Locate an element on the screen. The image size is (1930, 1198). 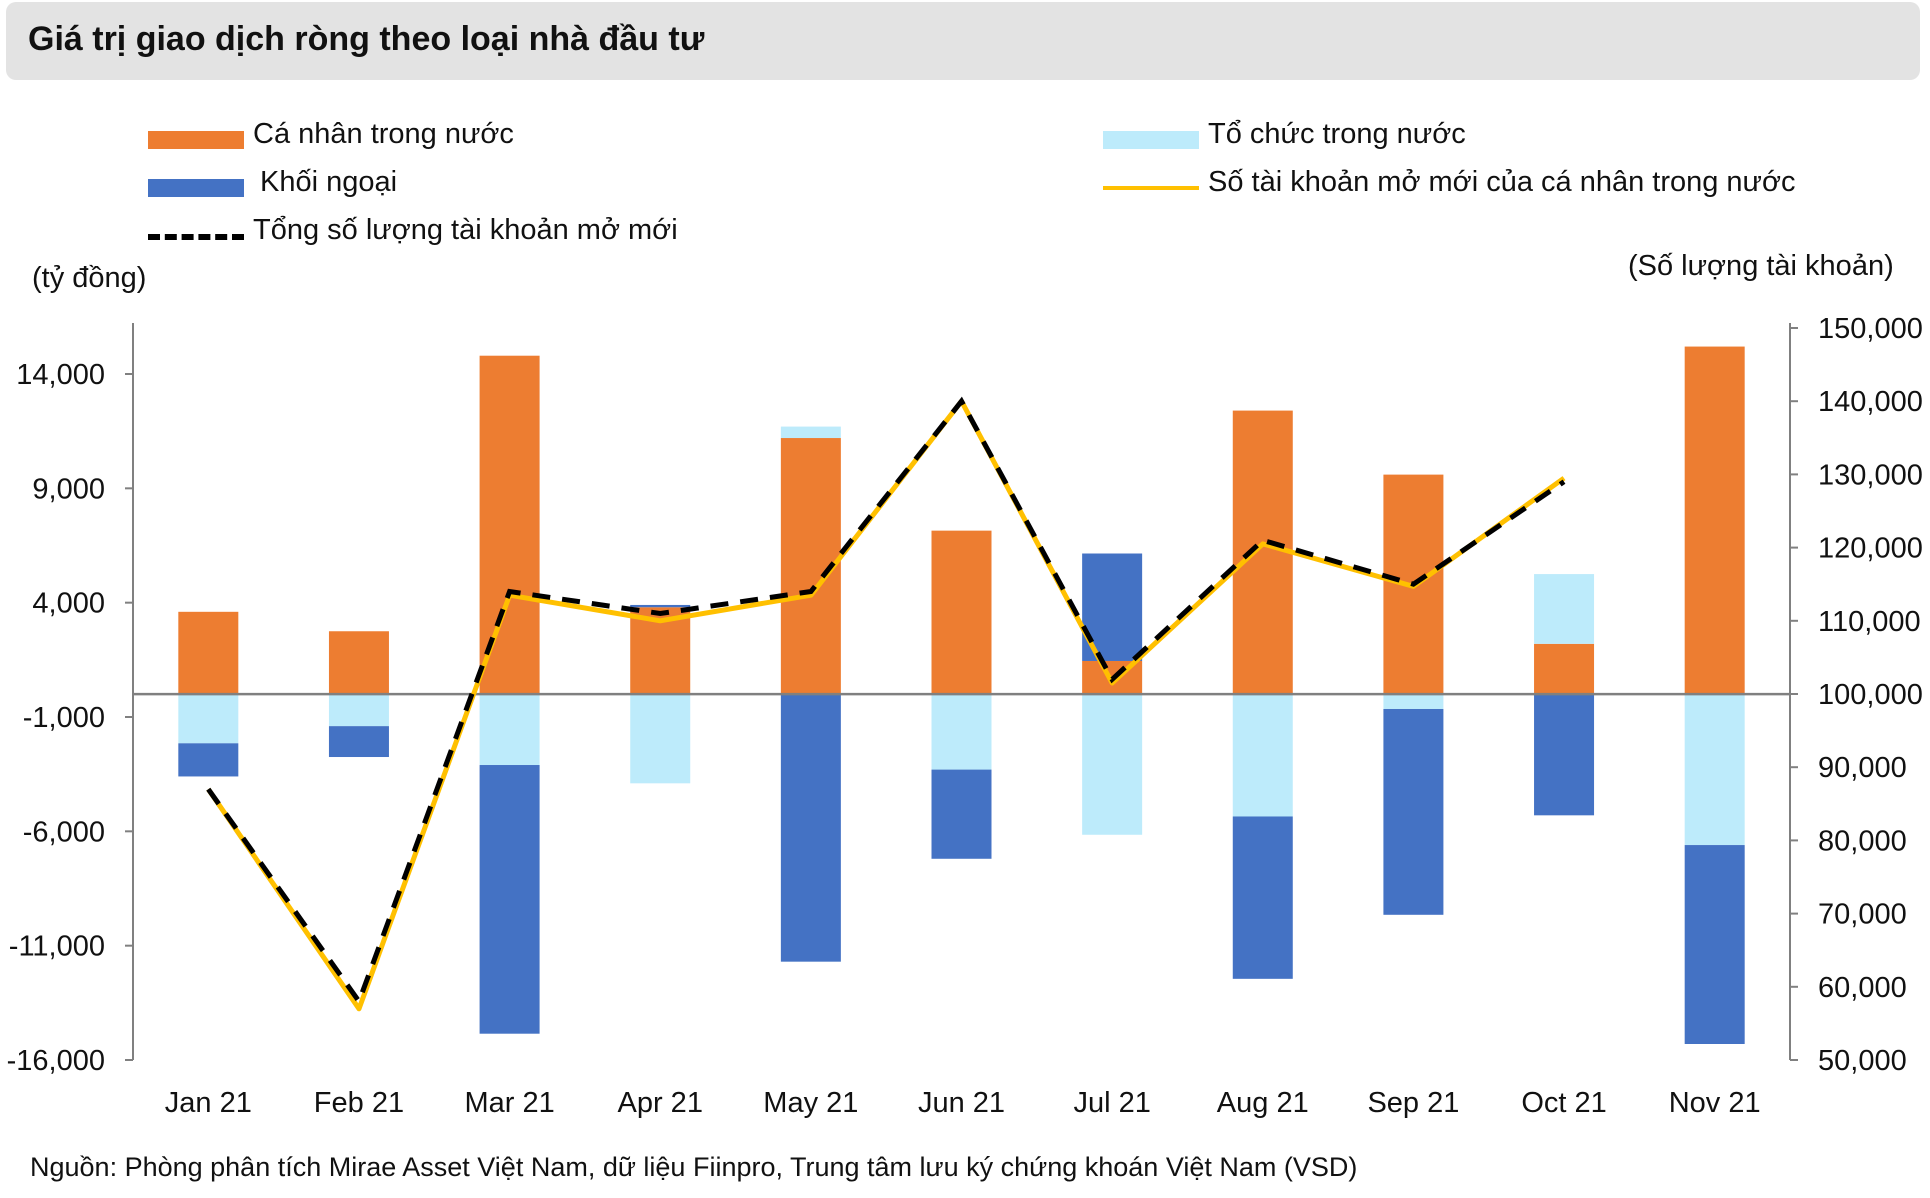
legend-swatch-total-new-accounts is located at coordinates (196, 237).